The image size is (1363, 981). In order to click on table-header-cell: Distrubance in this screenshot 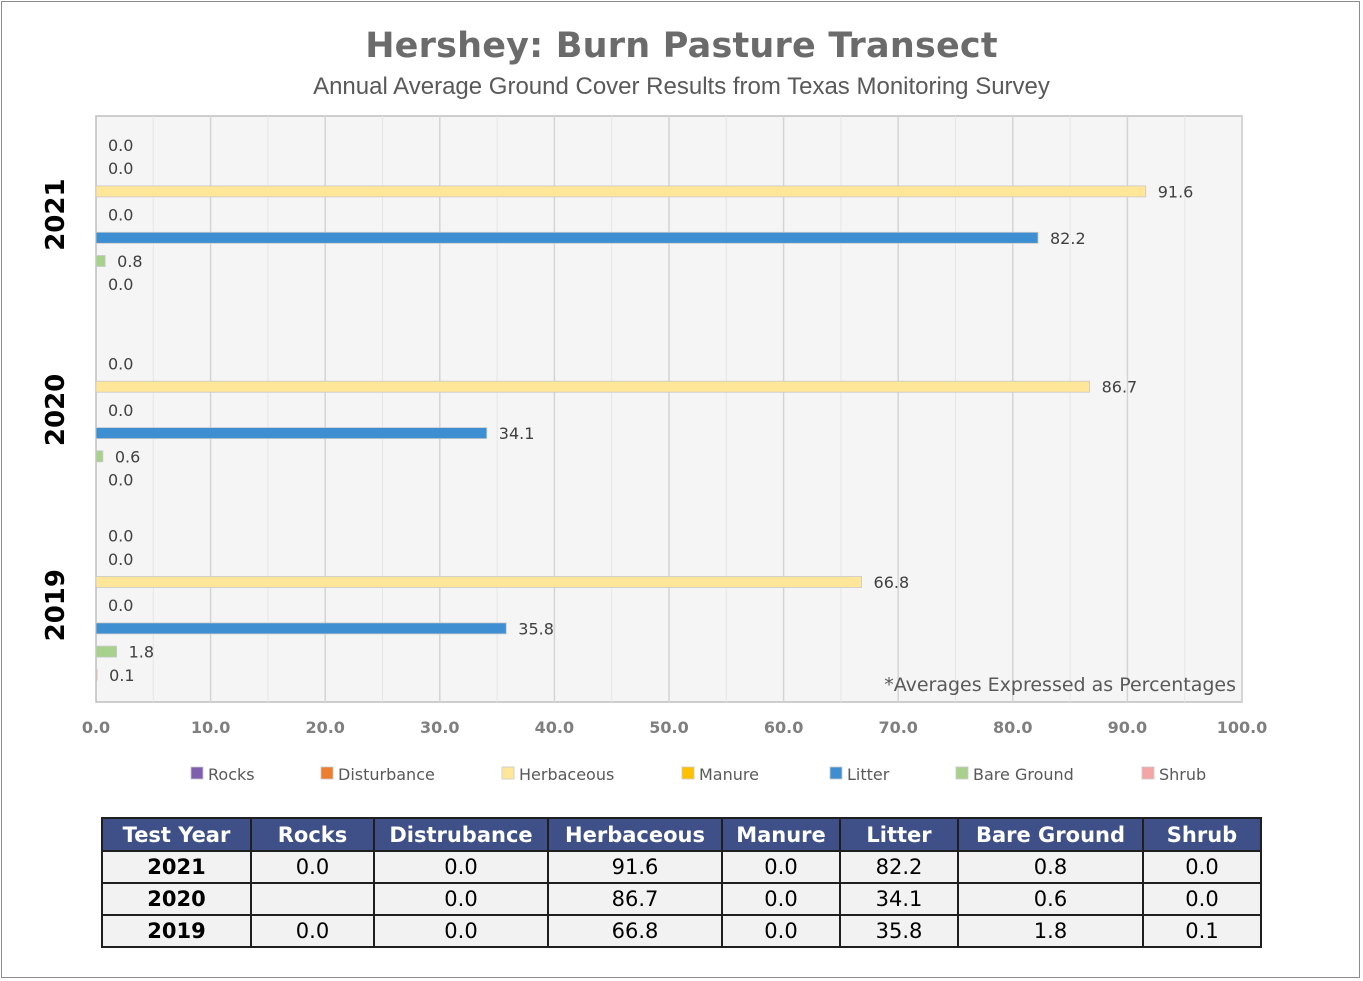, I will do `click(461, 834)`.